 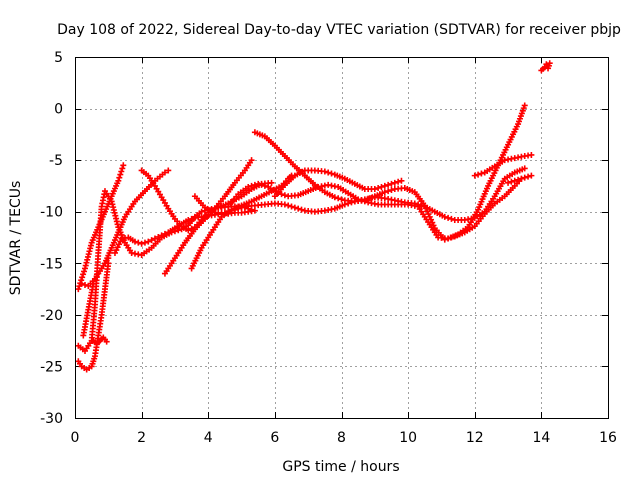 What do you see at coordinates (51, 316) in the screenshot?
I see `y-tick-label: -20` at bounding box center [51, 316].